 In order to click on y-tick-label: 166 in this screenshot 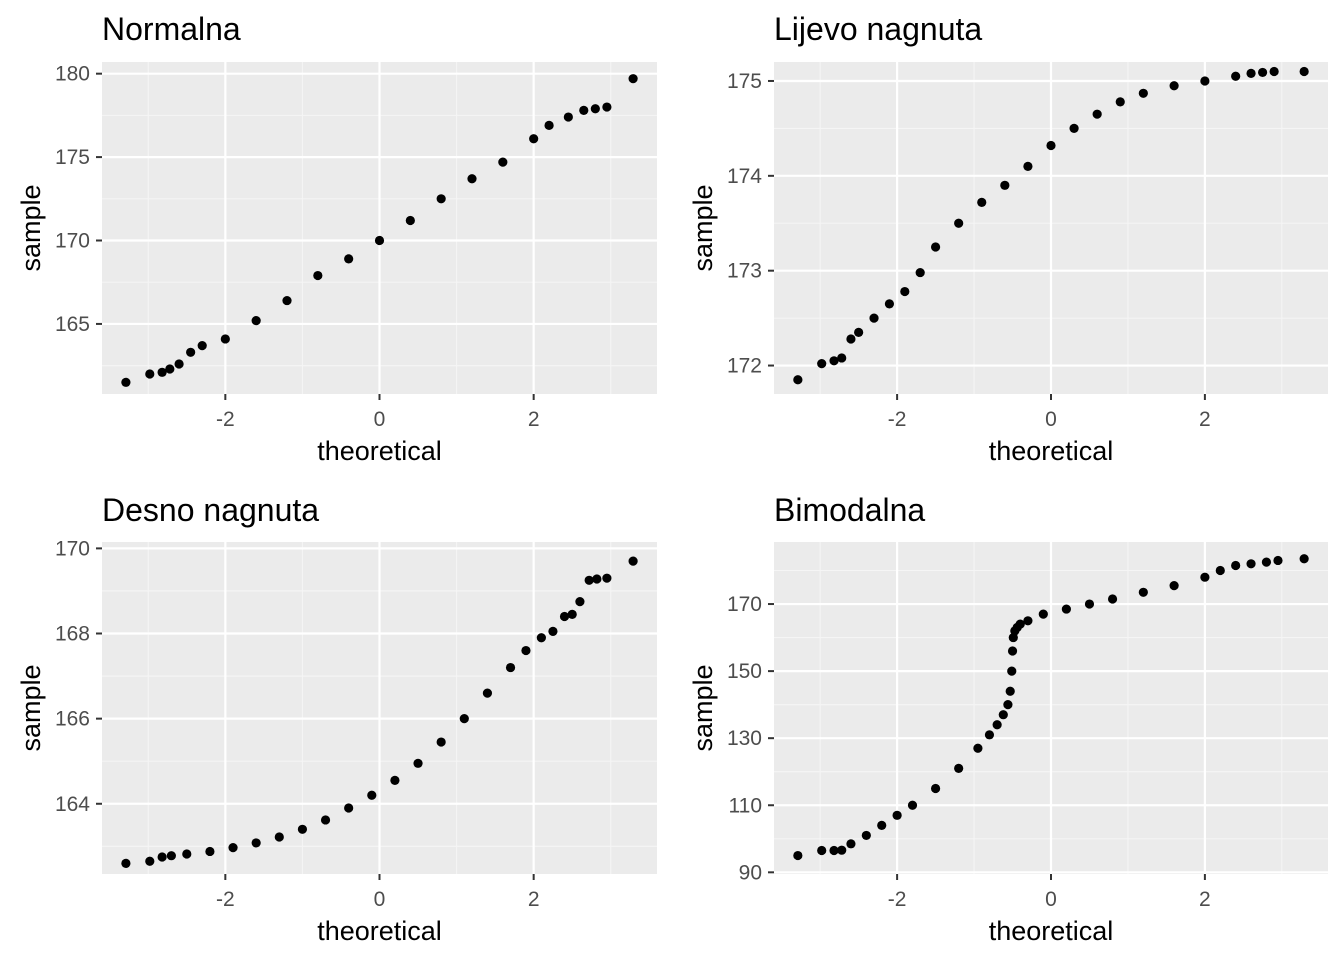, I will do `click(72, 719)`.